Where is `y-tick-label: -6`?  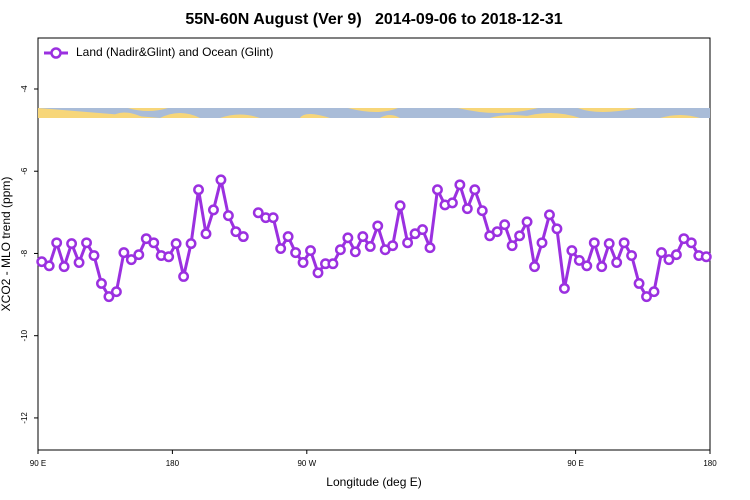 y-tick-label: -6 is located at coordinates (24, 171).